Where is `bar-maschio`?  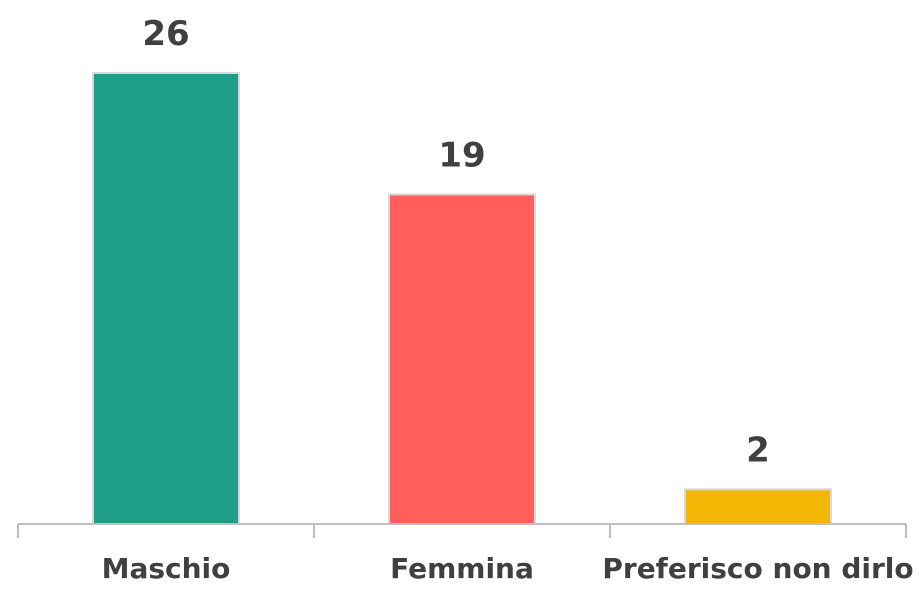
bar-maschio is located at coordinates (166, 298).